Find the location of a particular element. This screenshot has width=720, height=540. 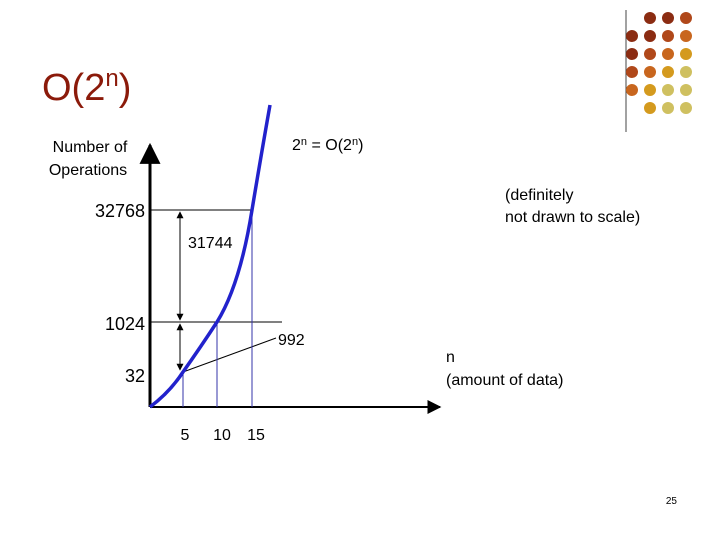

curve-label: 2n = O(2n) is located at coordinates (327, 145).